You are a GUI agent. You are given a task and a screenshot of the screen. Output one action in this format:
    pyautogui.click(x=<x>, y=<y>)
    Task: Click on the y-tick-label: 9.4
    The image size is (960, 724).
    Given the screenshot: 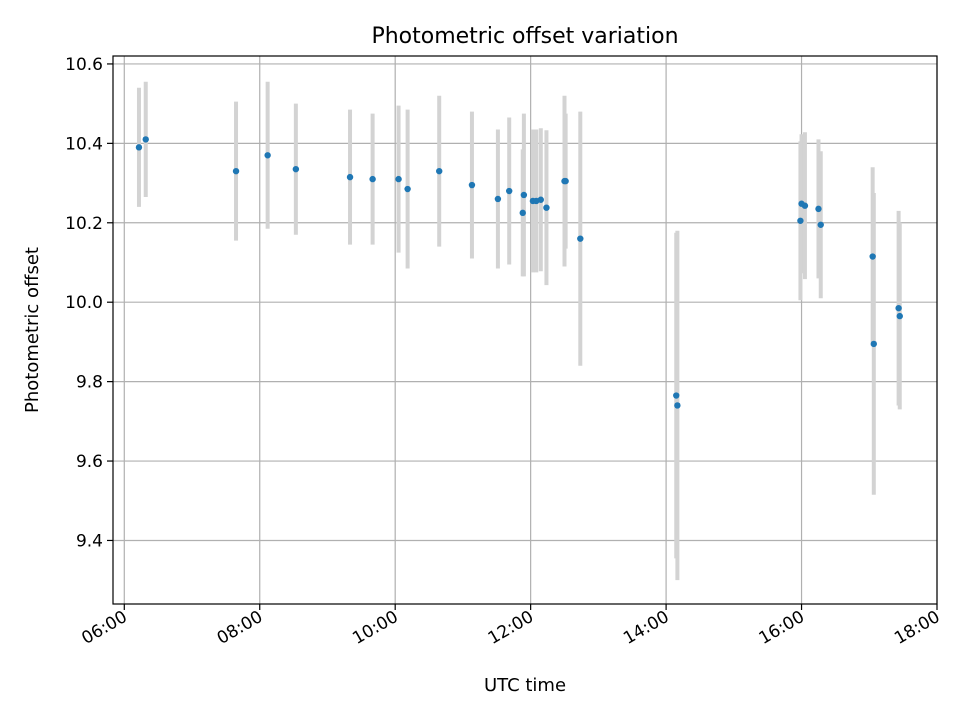 What is the action you would take?
    pyautogui.click(x=89, y=541)
    